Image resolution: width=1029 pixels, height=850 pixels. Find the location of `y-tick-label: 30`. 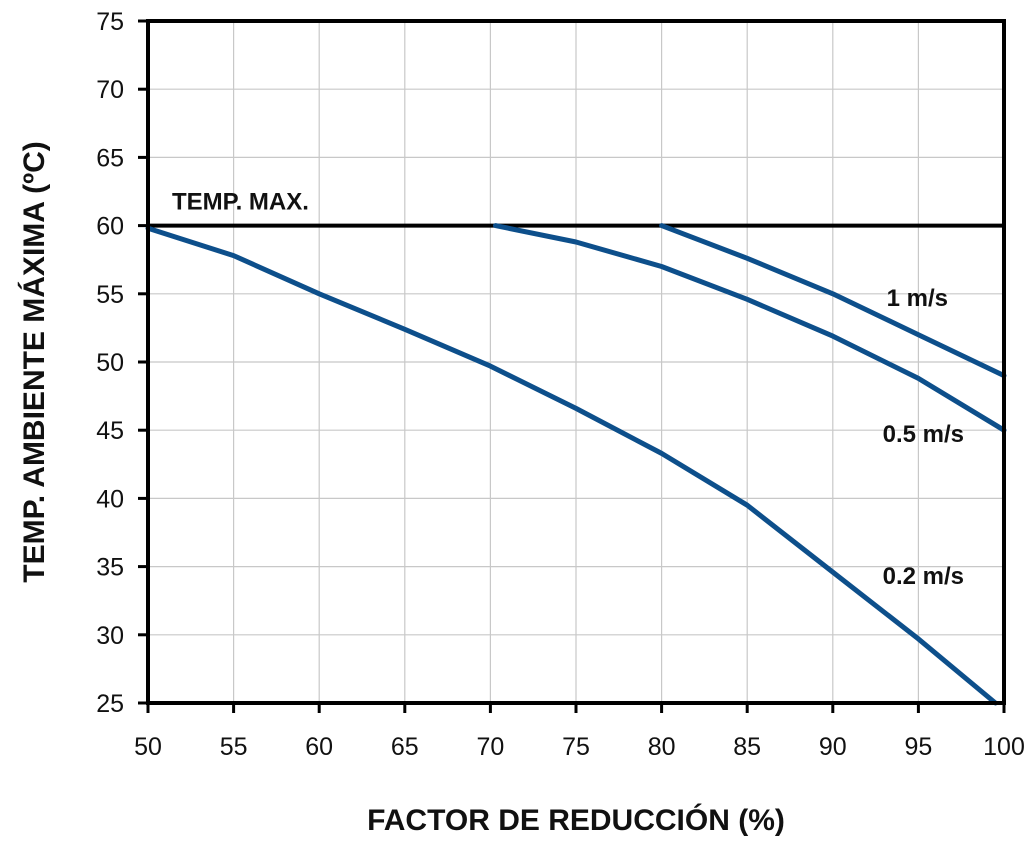

y-tick-label: 30 is located at coordinates (110, 636).